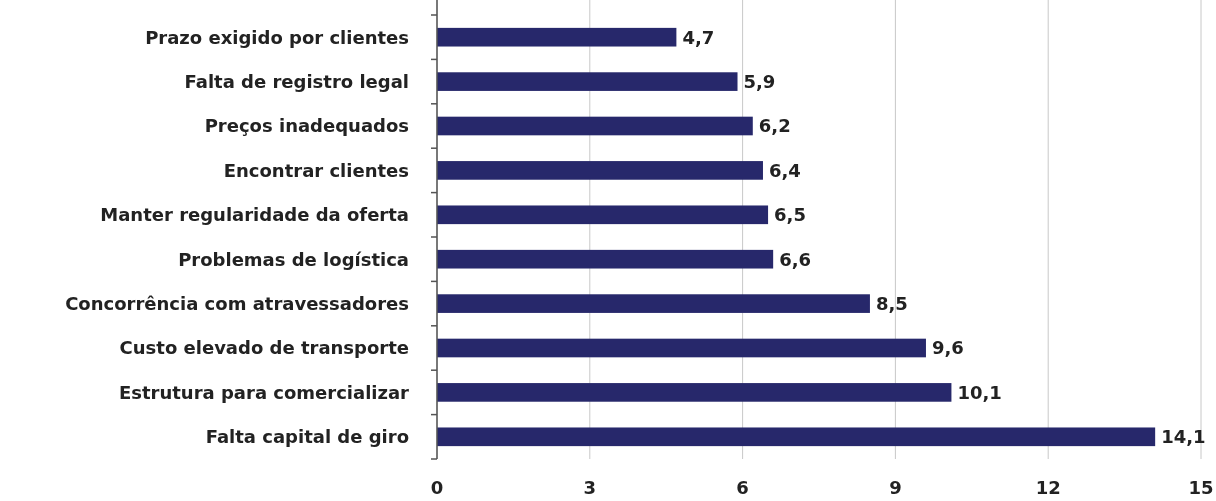 Image resolution: width=1216 pixels, height=501 pixels. What do you see at coordinates (254, 215) in the screenshot?
I see `y-tick-label: Manter regularidade da oferta` at bounding box center [254, 215].